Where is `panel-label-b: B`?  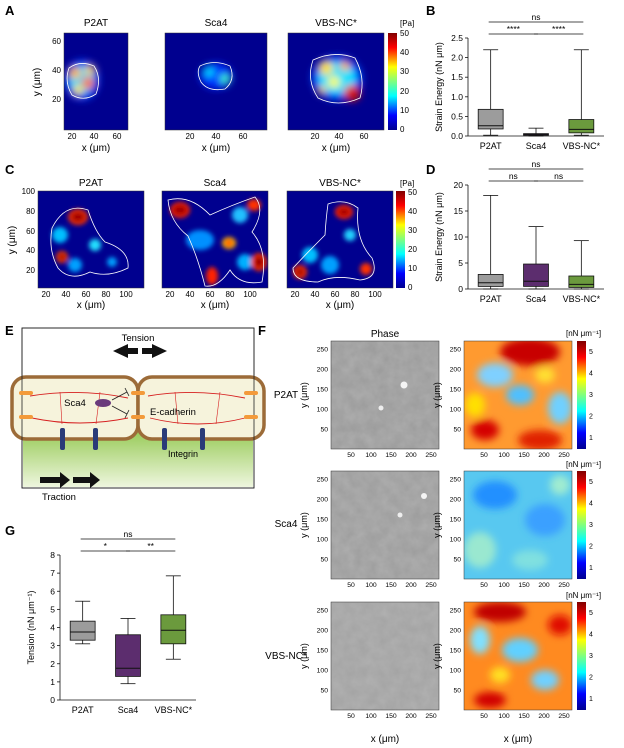
panel-label-b: B is located at coordinates (430, 10).